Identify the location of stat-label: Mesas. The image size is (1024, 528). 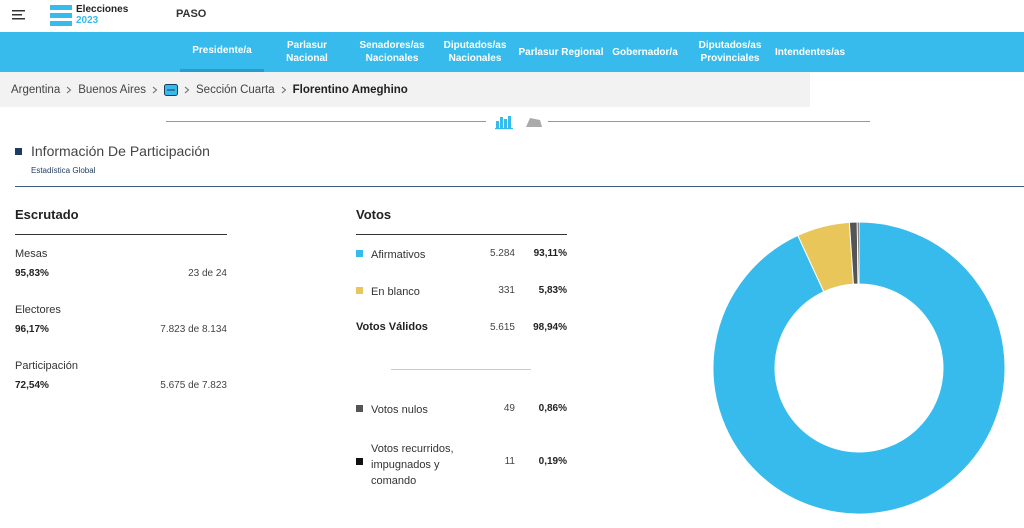
(31, 254).